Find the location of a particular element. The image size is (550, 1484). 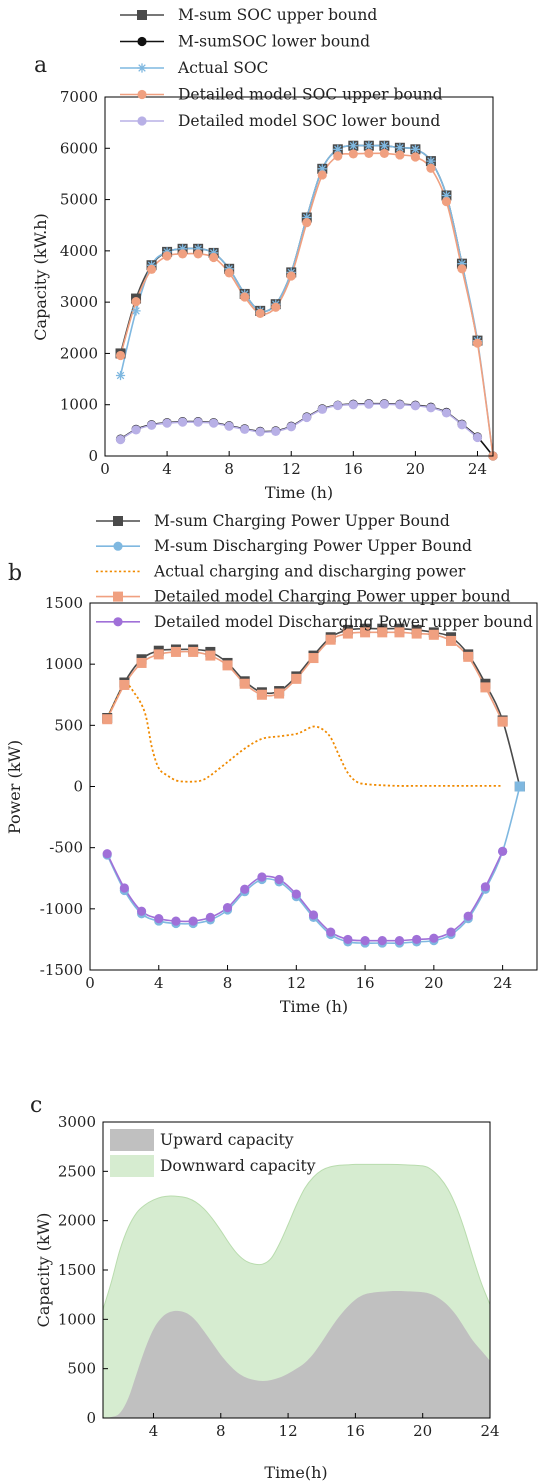

y-tick-label: 5000 is located at coordinates (79, 200).